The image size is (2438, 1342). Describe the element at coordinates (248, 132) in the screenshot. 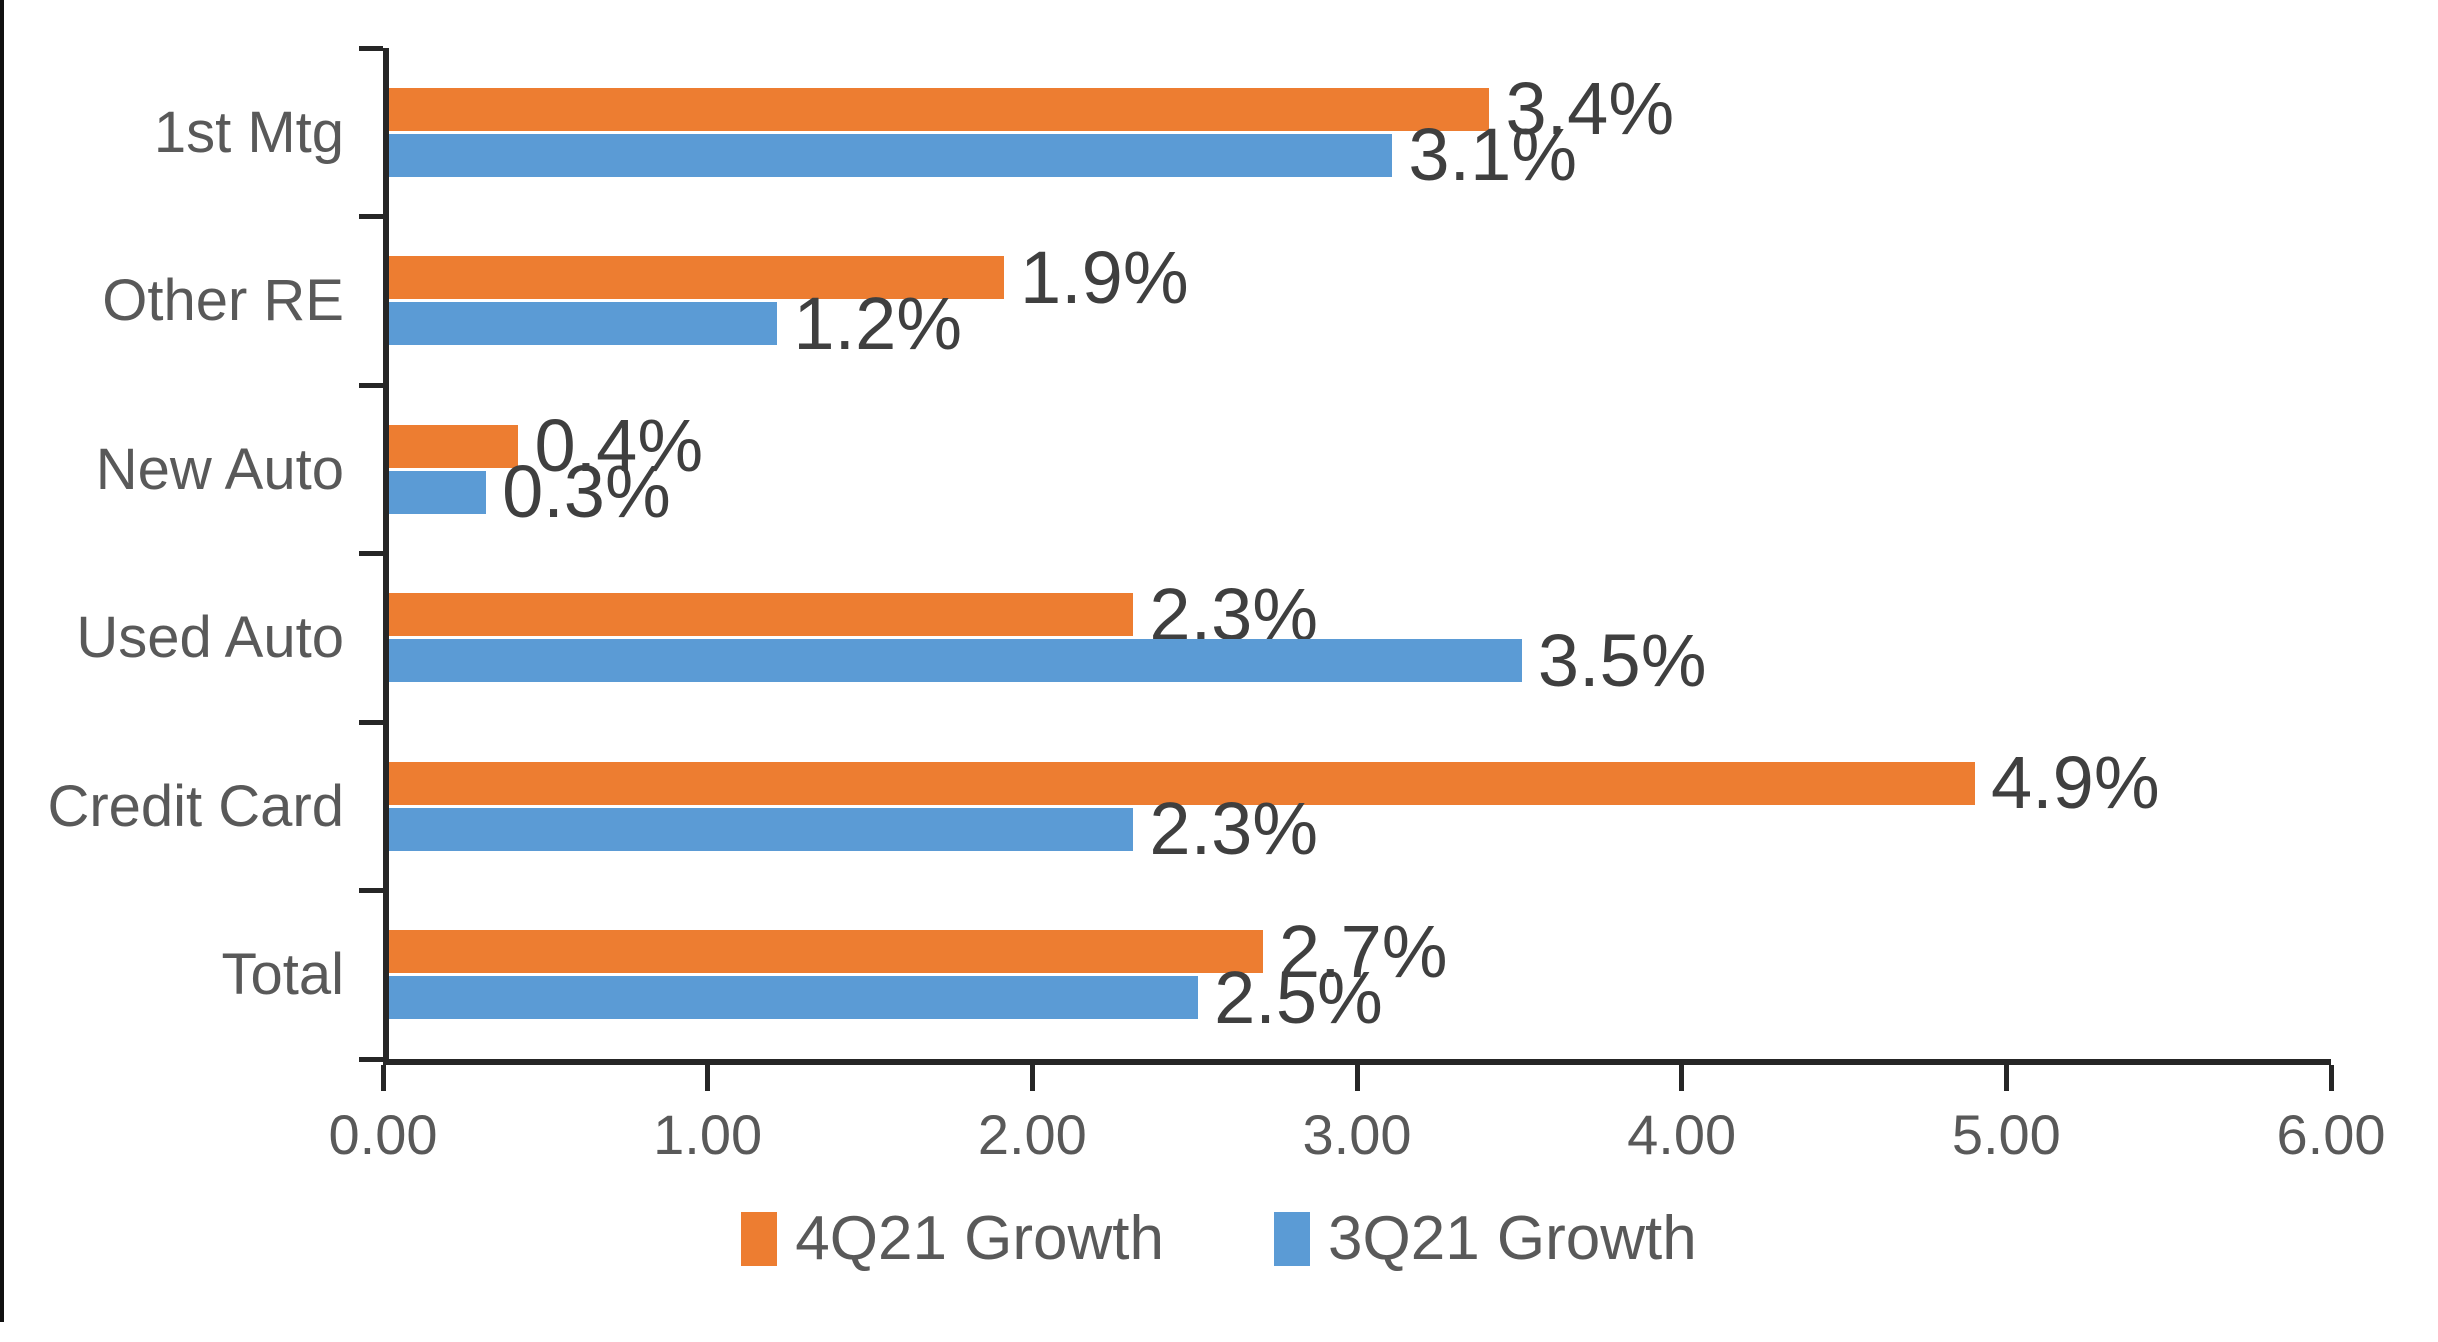

I see `category-label-1st-mtg: 1st Mtg` at that location.